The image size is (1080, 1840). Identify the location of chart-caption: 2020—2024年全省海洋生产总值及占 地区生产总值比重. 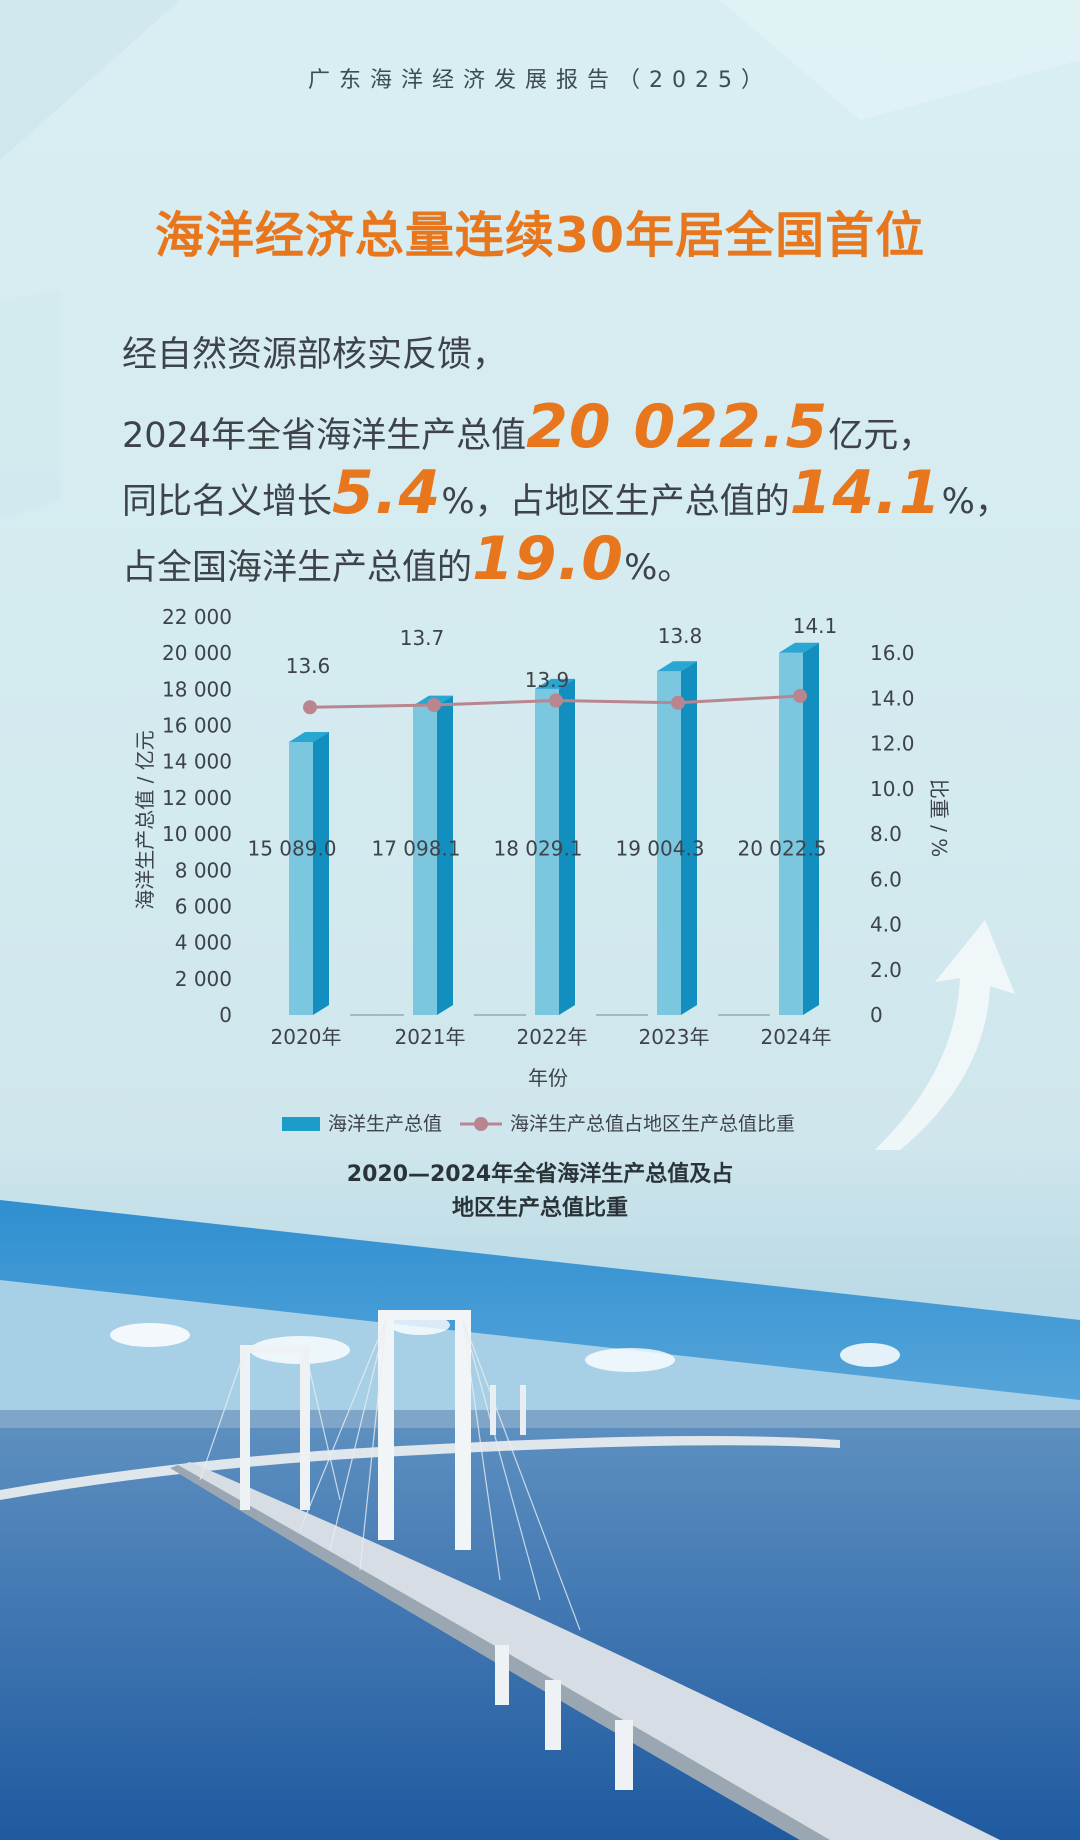
(540, 1192).